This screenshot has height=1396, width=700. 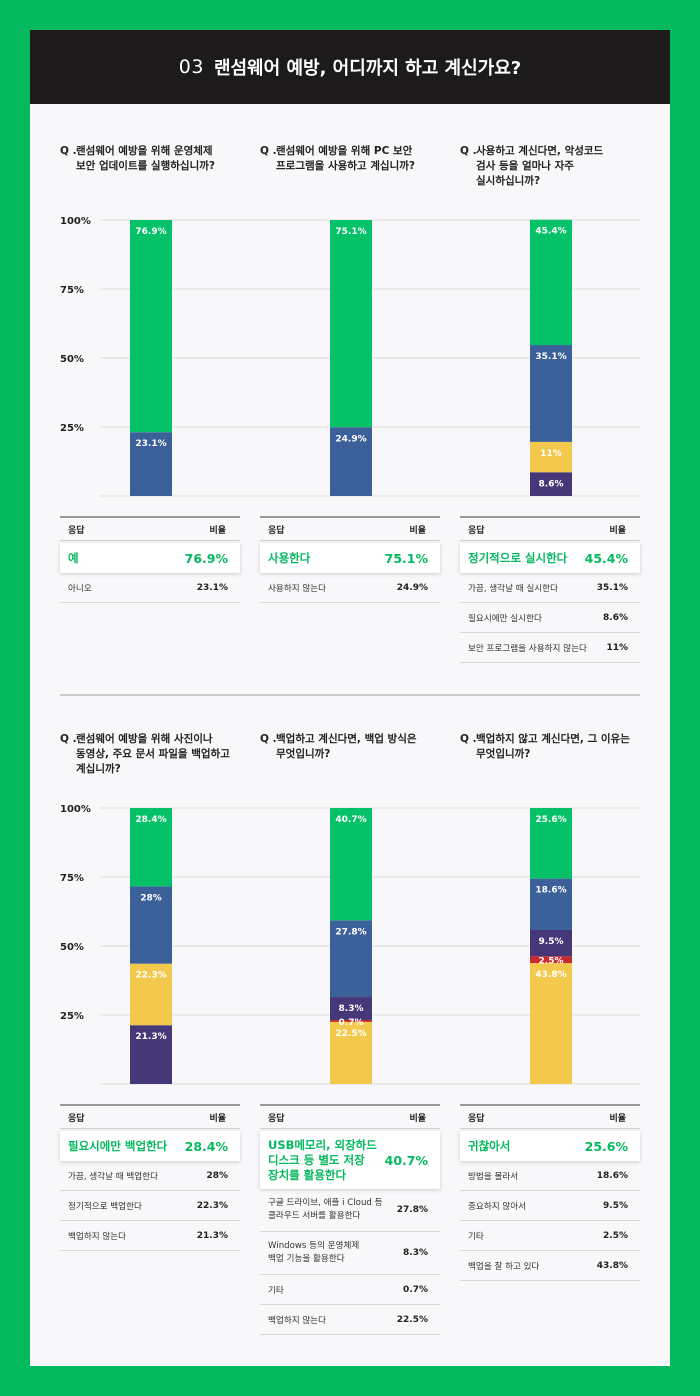 I want to click on row-value: 35.1%, so click(x=612, y=587).